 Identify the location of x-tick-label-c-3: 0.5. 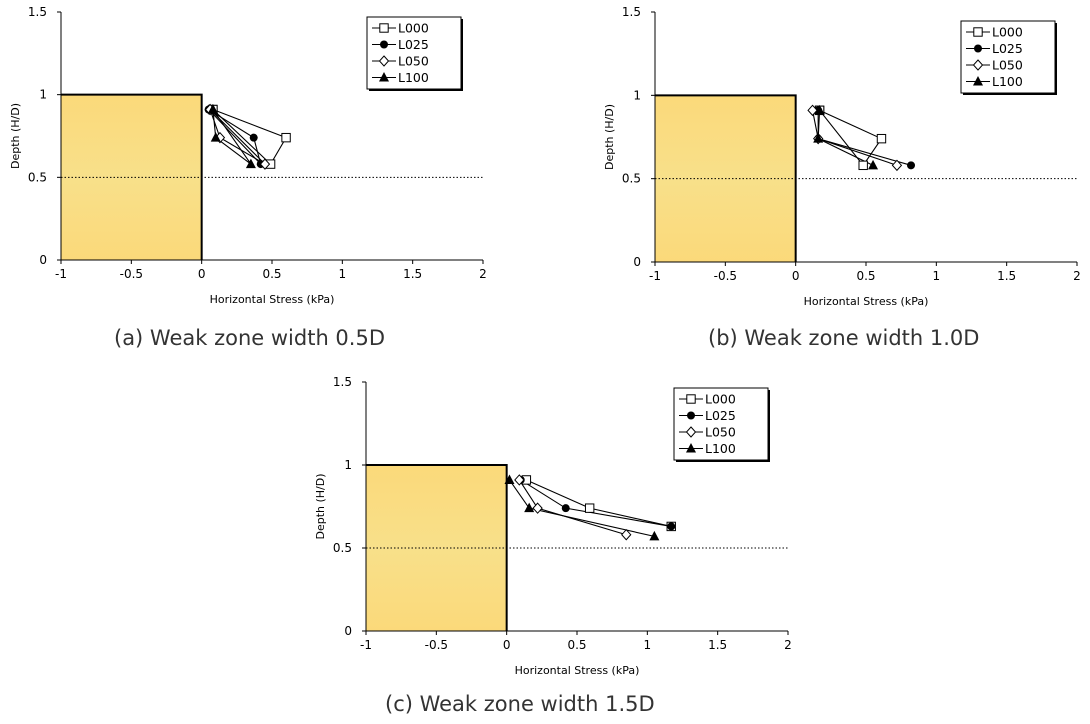
(576, 645).